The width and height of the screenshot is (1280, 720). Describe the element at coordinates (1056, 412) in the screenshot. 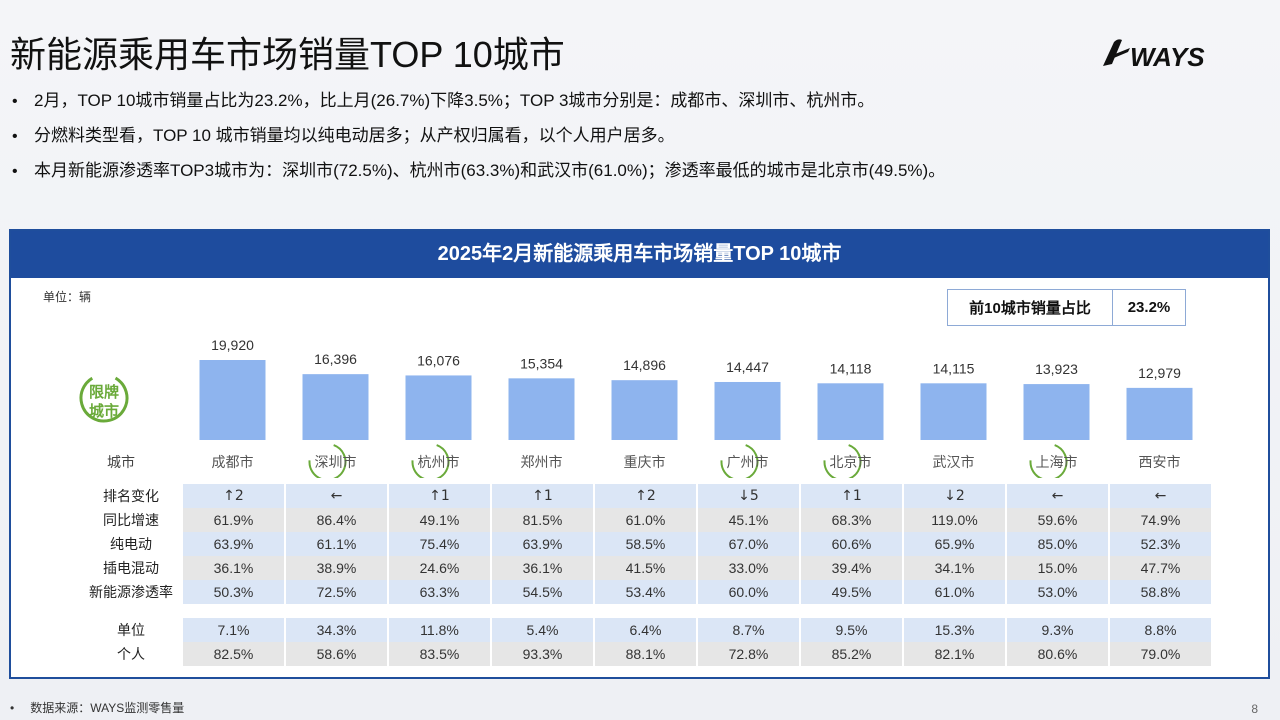

I see `bar-上海市` at that location.